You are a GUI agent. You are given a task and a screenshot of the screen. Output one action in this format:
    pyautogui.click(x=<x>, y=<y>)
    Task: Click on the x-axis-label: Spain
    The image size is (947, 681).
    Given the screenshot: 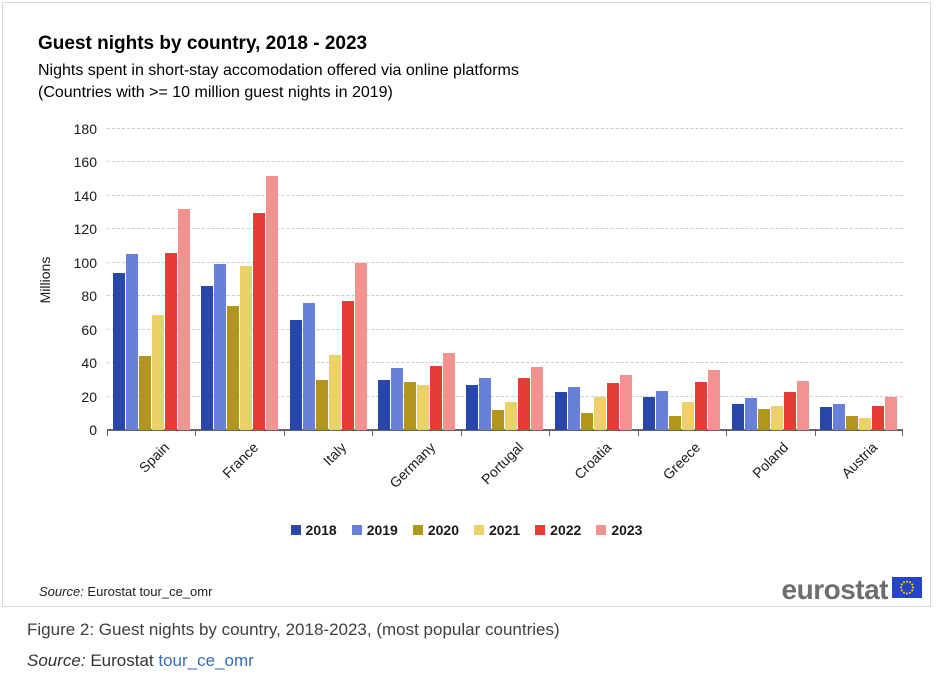 What is the action you would take?
    pyautogui.click(x=154, y=457)
    